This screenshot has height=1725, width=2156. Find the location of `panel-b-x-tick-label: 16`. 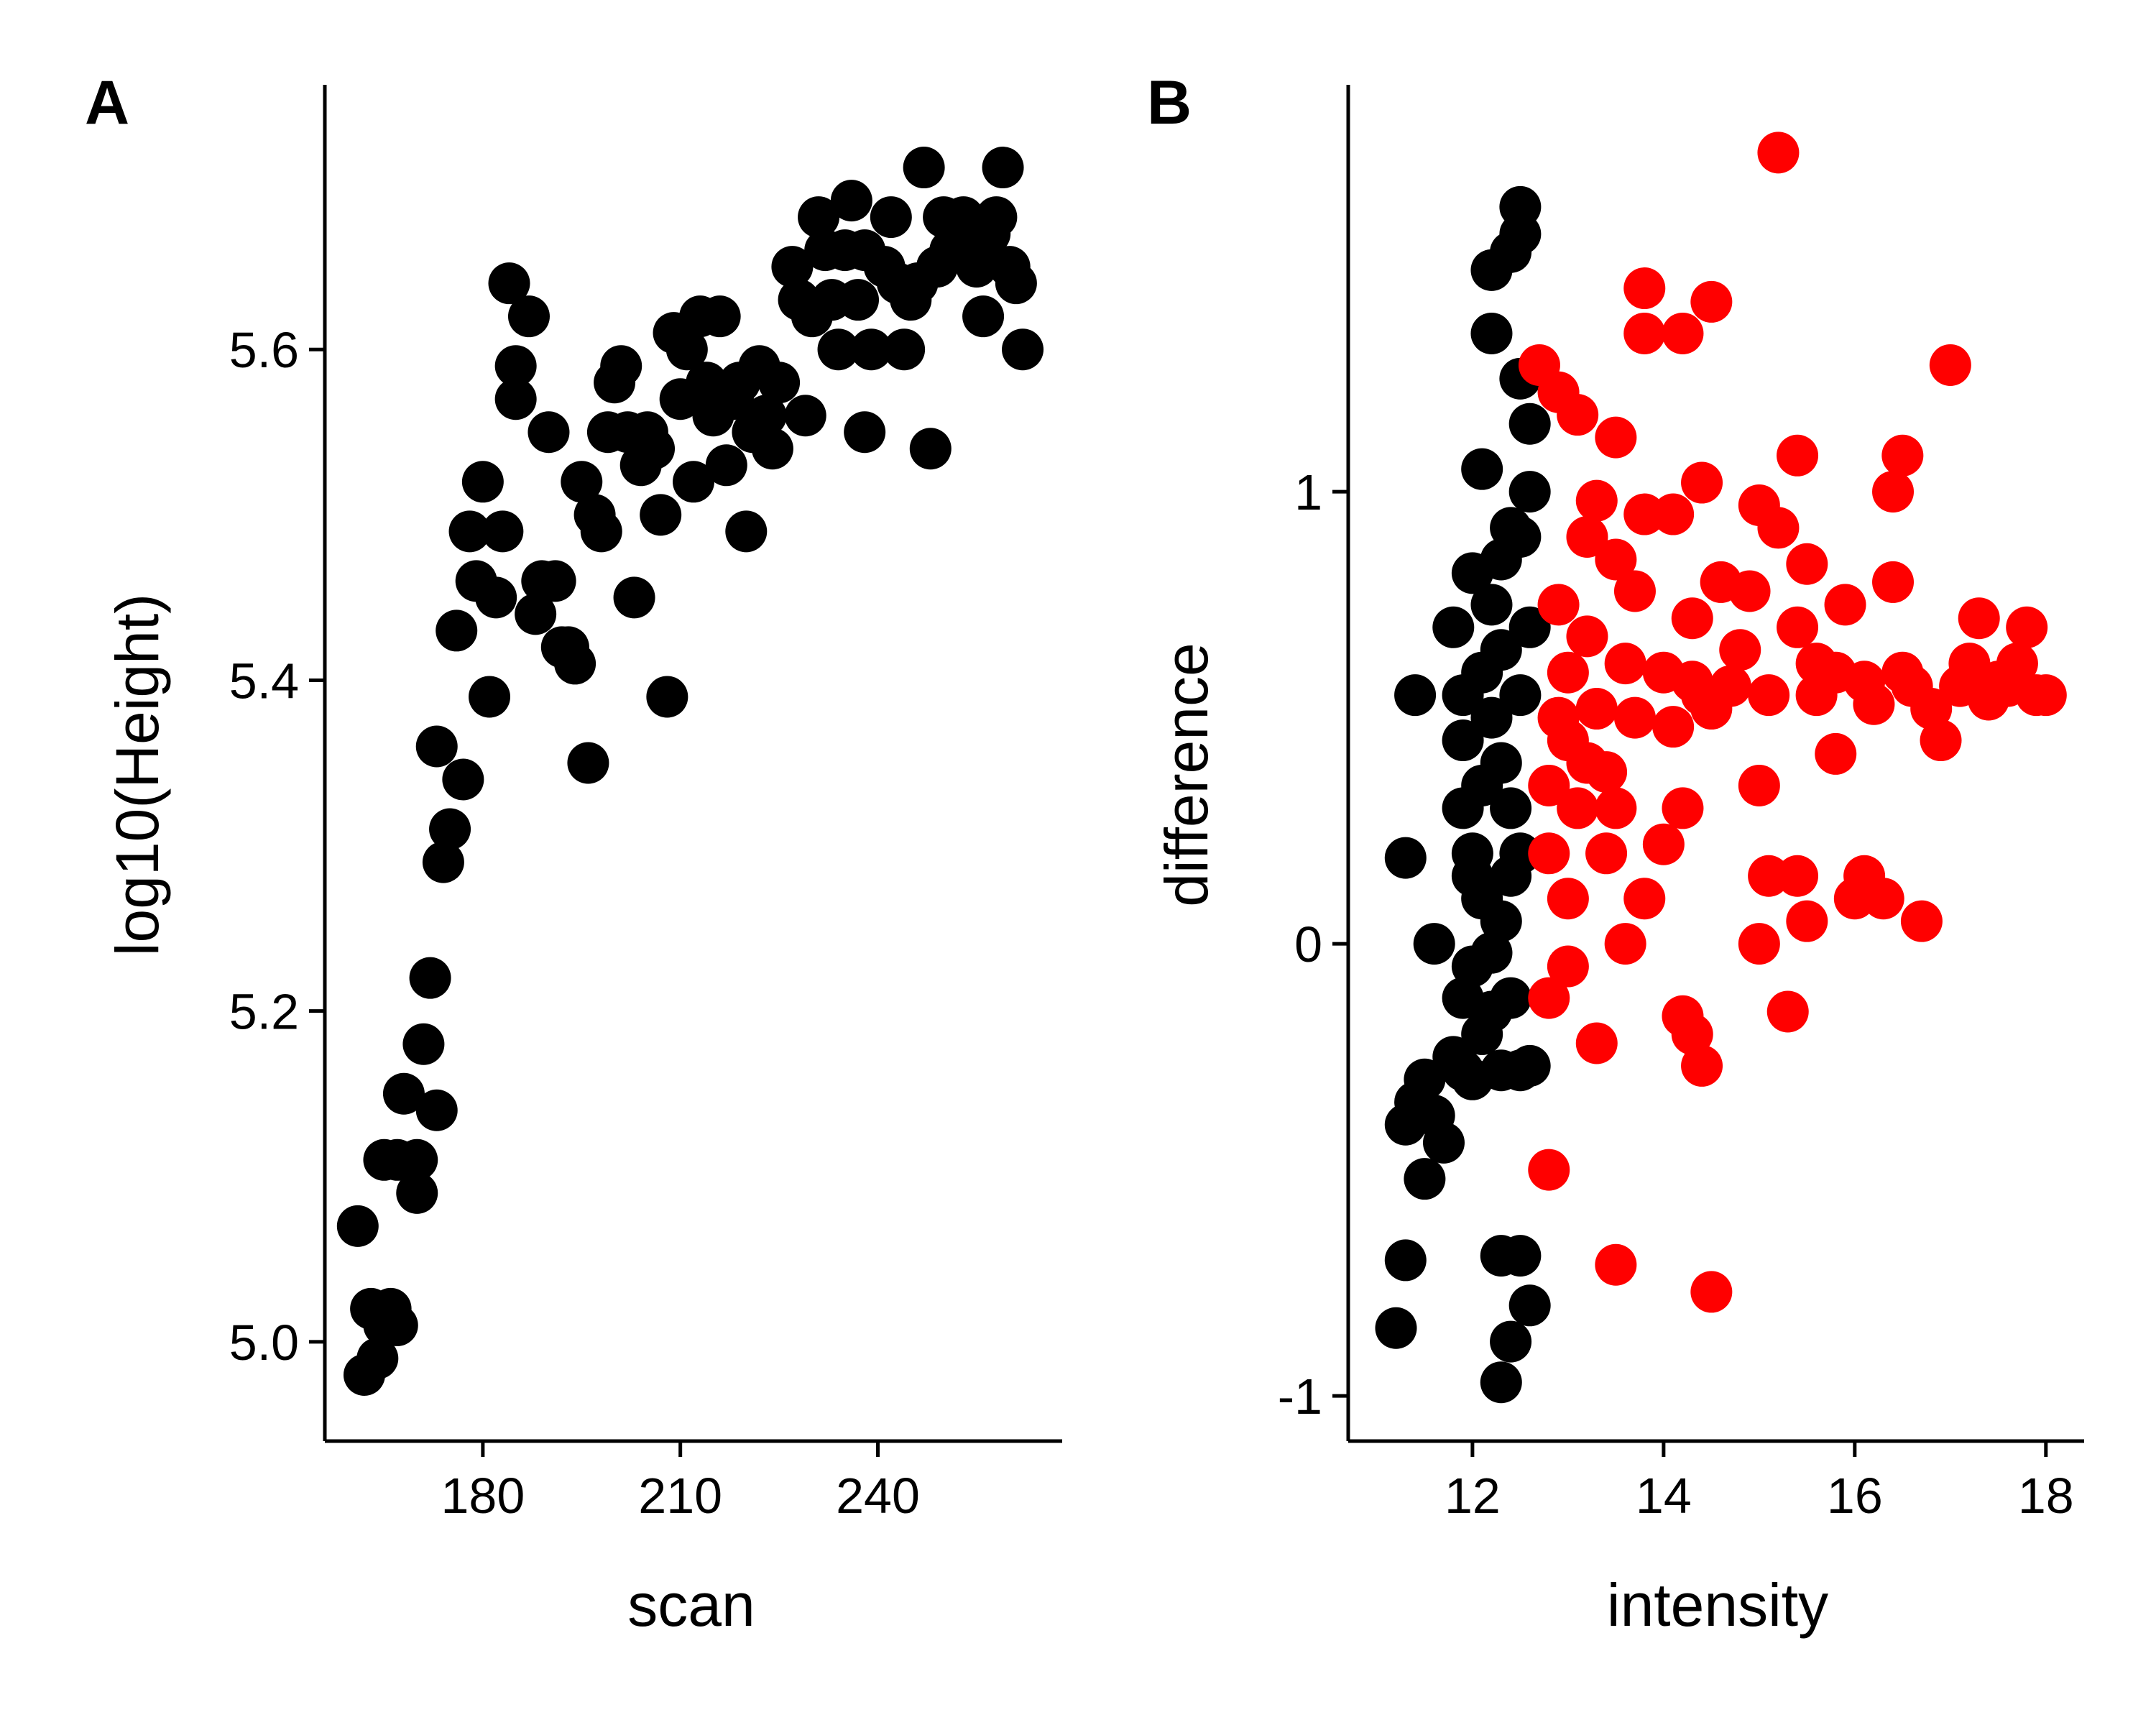

panel-b-x-tick-label: 16 is located at coordinates (1855, 1496).